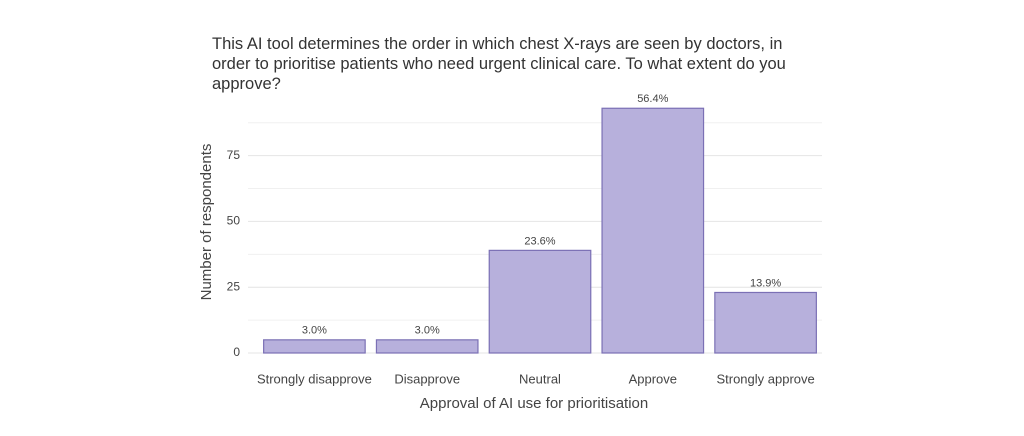  I want to click on bar-label: 56.4%, so click(652, 99).